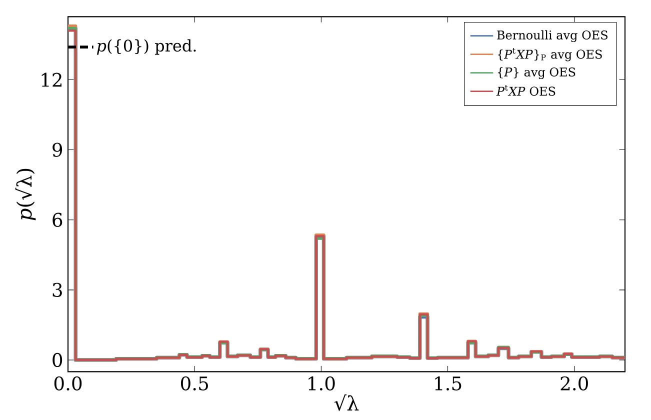  What do you see at coordinates (574, 383) in the screenshot?
I see `x-tick-label: 2.0` at bounding box center [574, 383].